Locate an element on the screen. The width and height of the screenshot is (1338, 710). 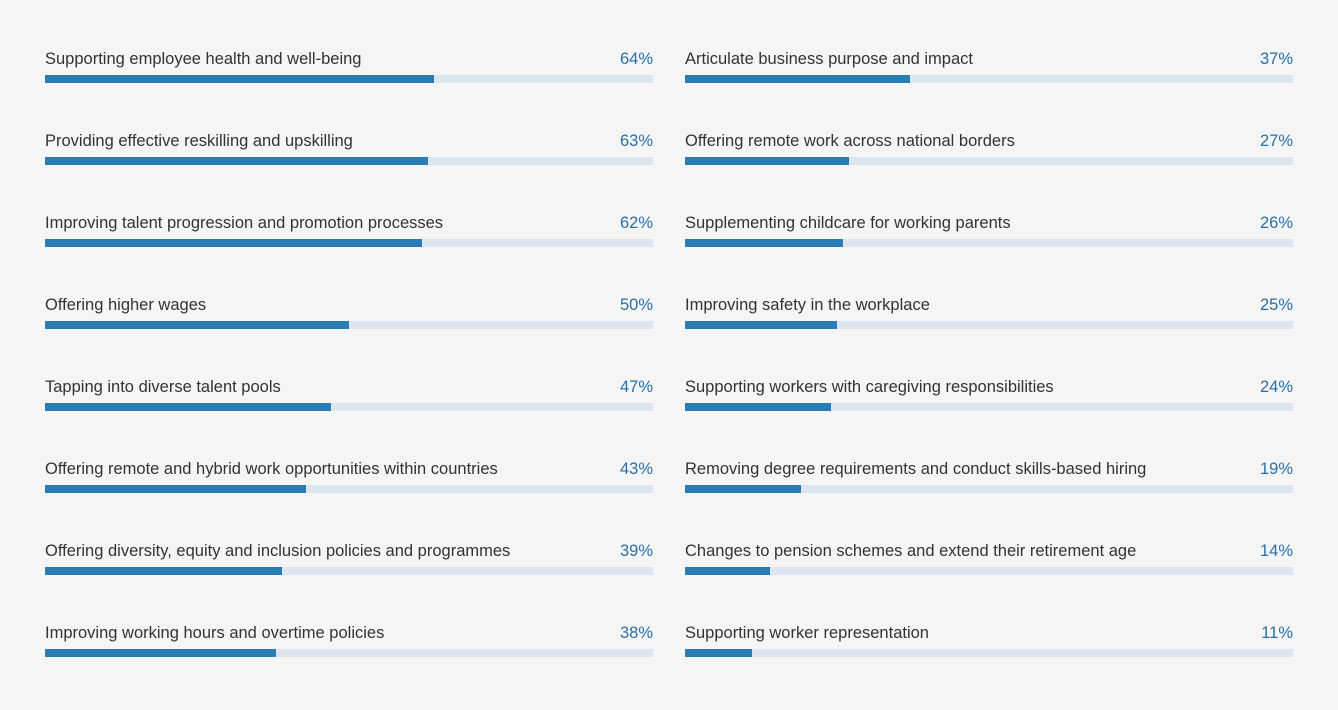
bar-value-label: 19% is located at coordinates (1276, 469).